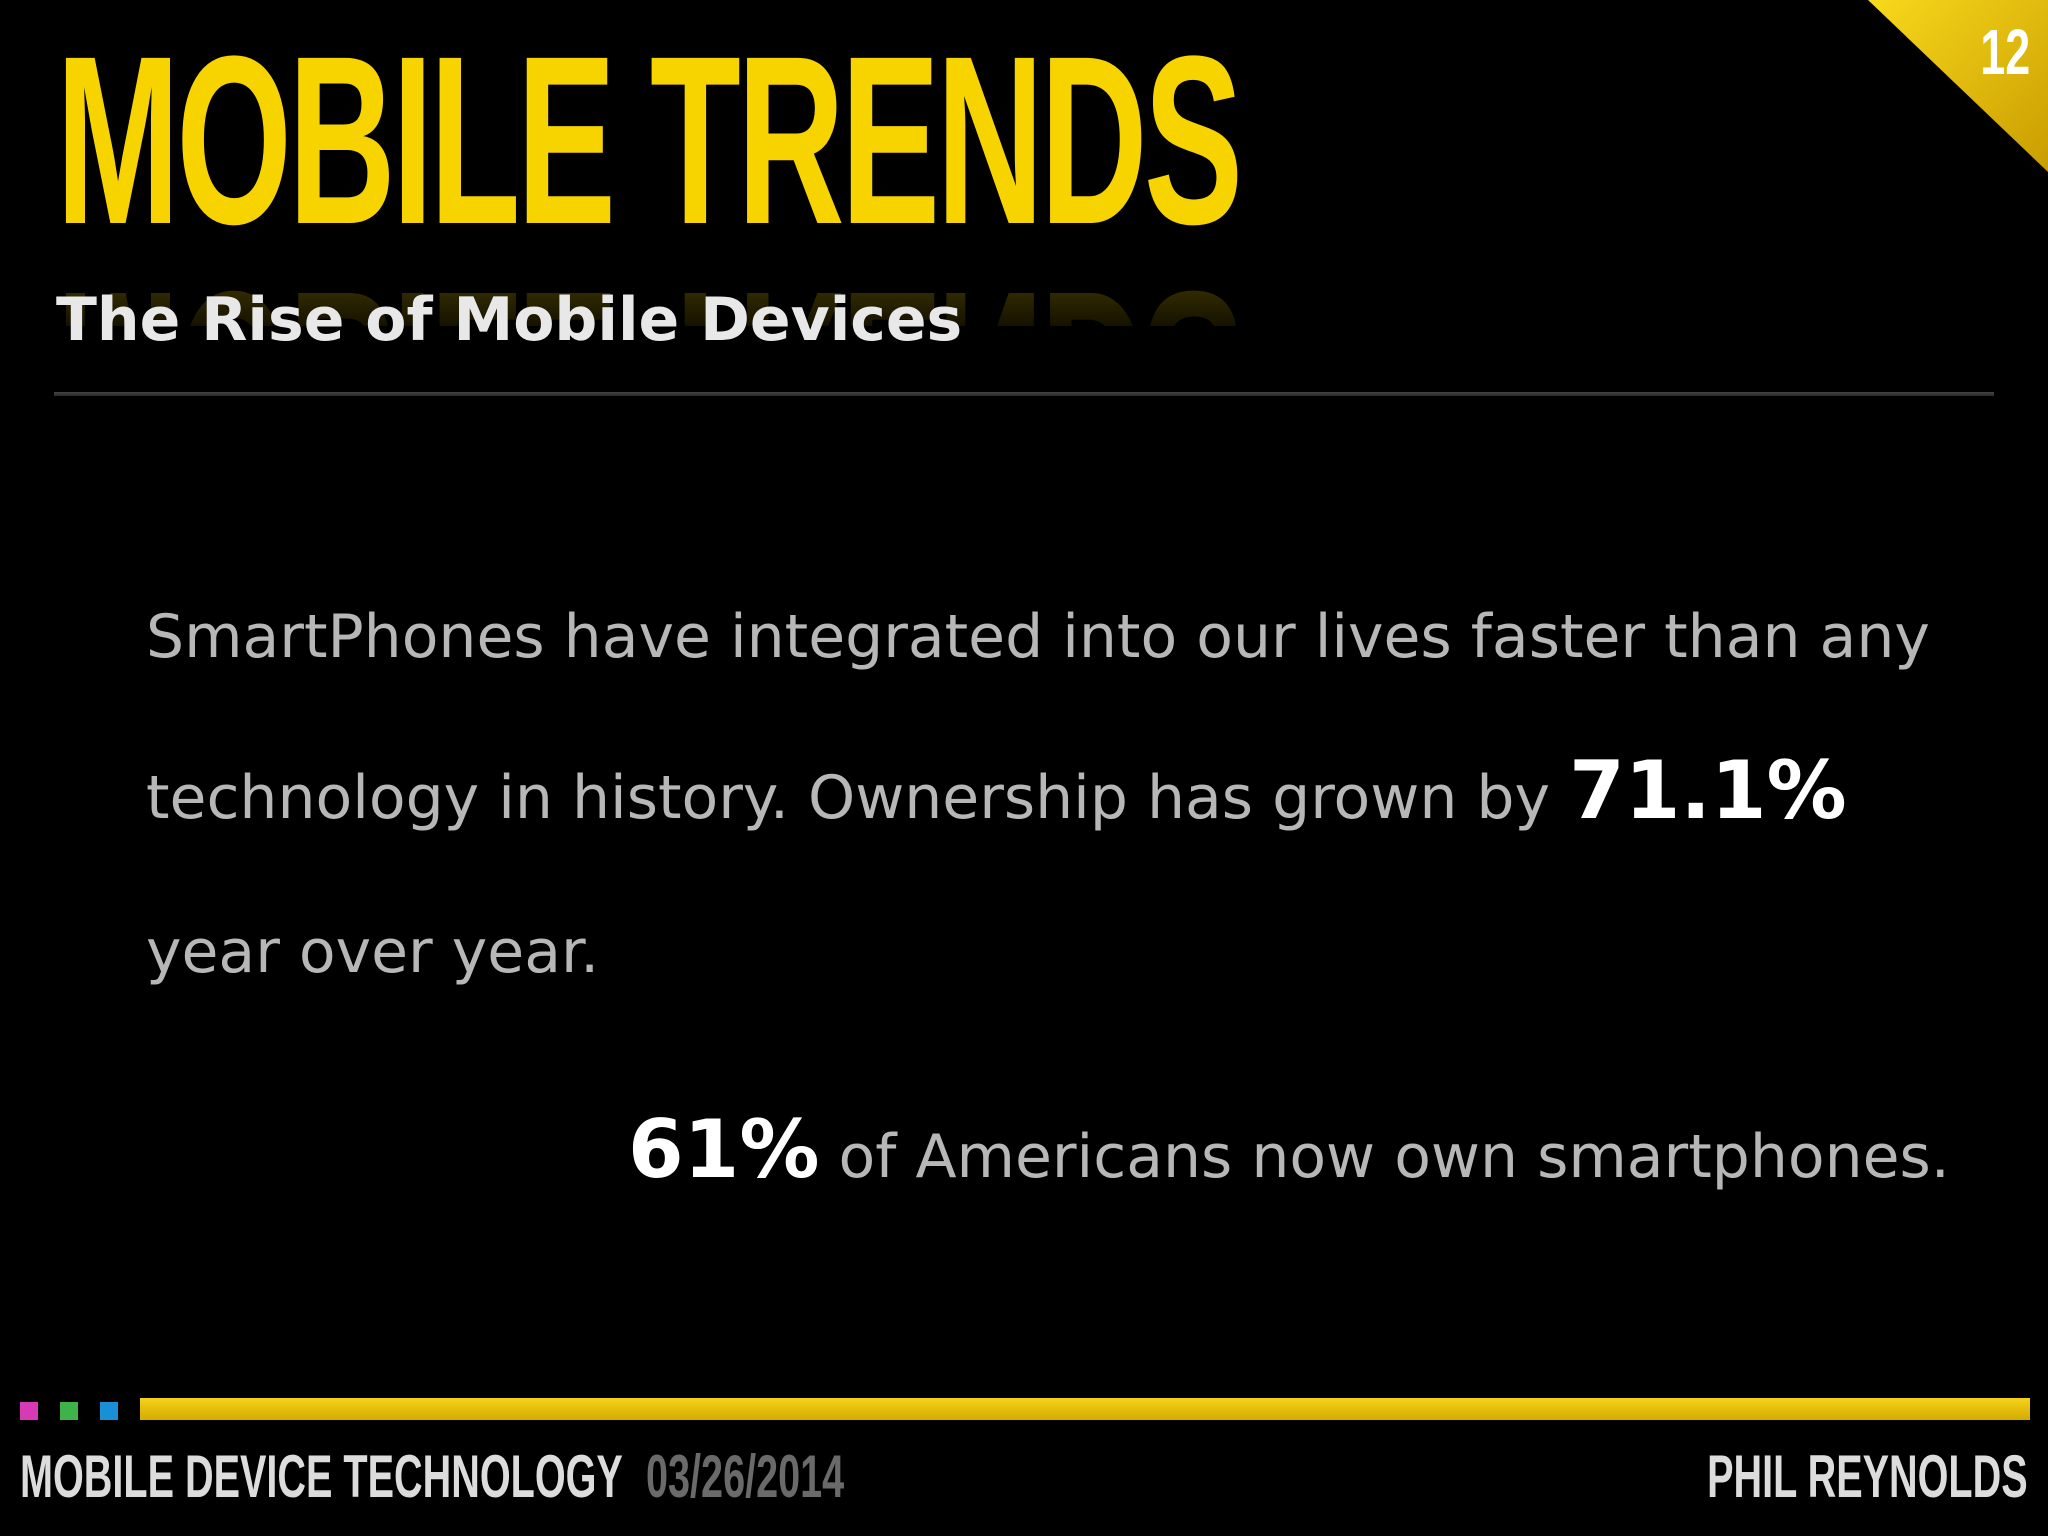 This screenshot has width=2048, height=1536. I want to click on footer-square-blue, so click(109, 1411).